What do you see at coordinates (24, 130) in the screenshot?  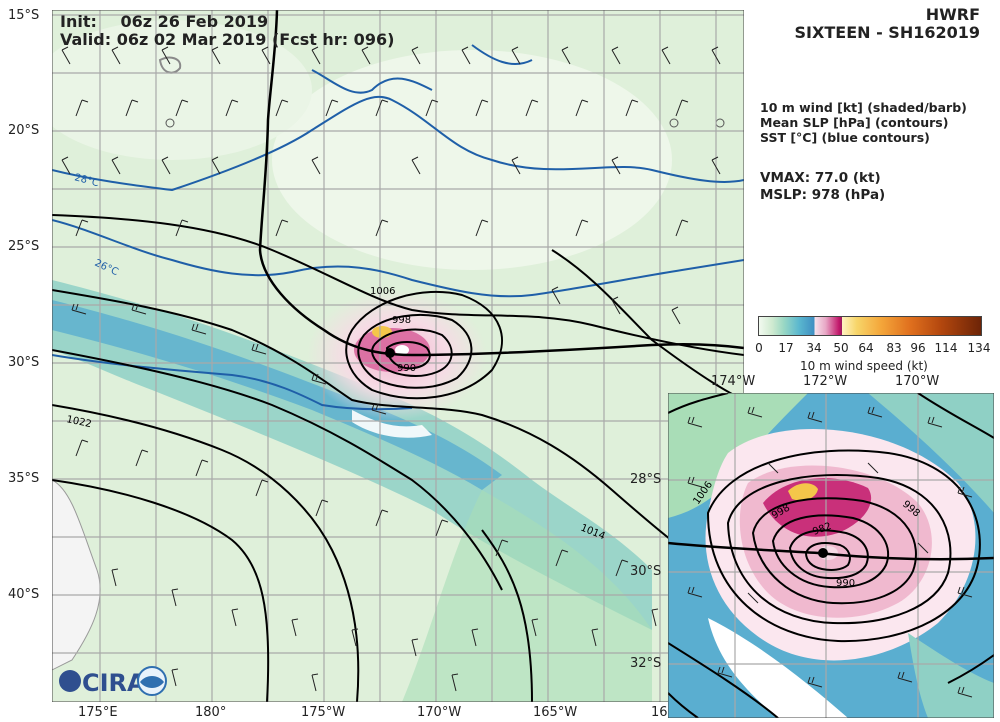 I see `lat-label: 20°S` at bounding box center [24, 130].